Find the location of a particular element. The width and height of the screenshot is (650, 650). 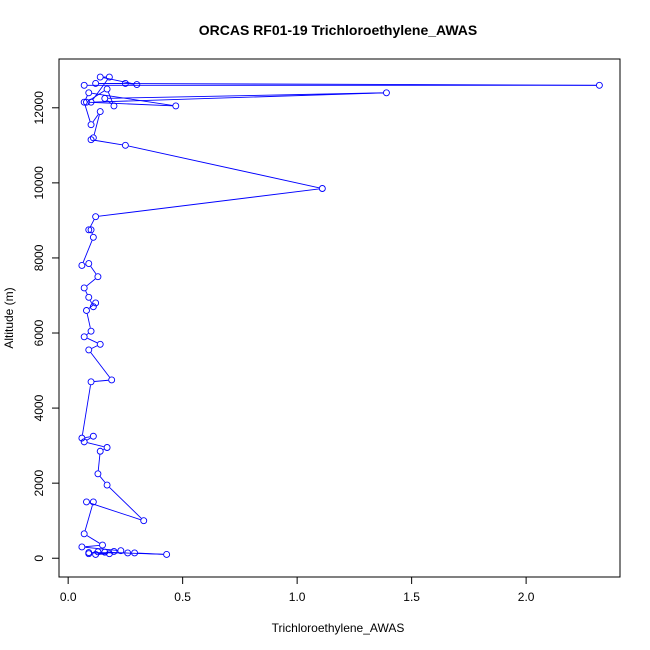

y-tick-label: 0 is located at coordinates (39, 558).